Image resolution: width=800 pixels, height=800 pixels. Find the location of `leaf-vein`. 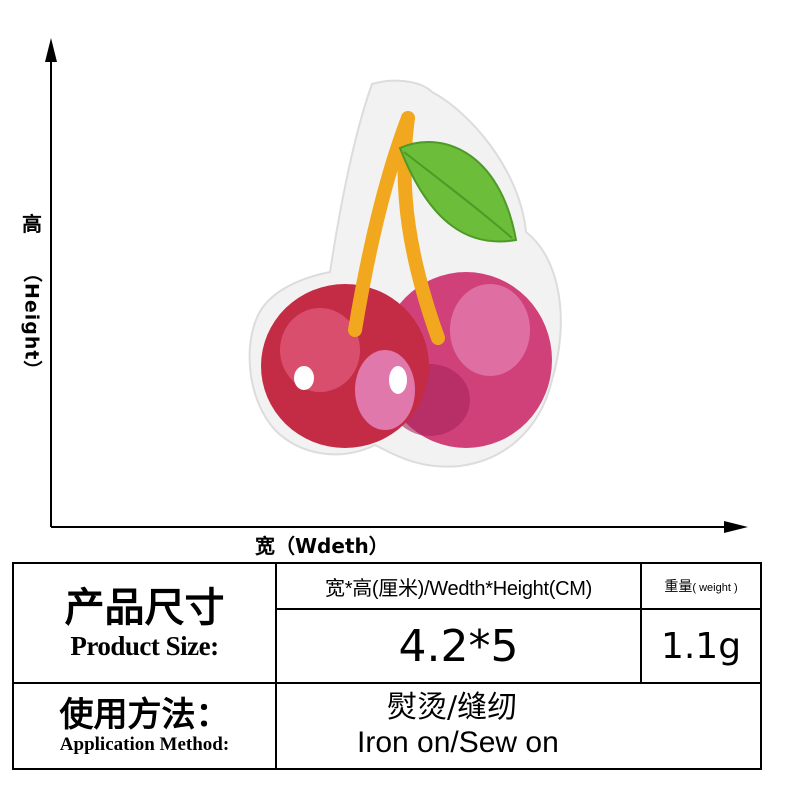

leaf-vein is located at coordinates (458, 195).